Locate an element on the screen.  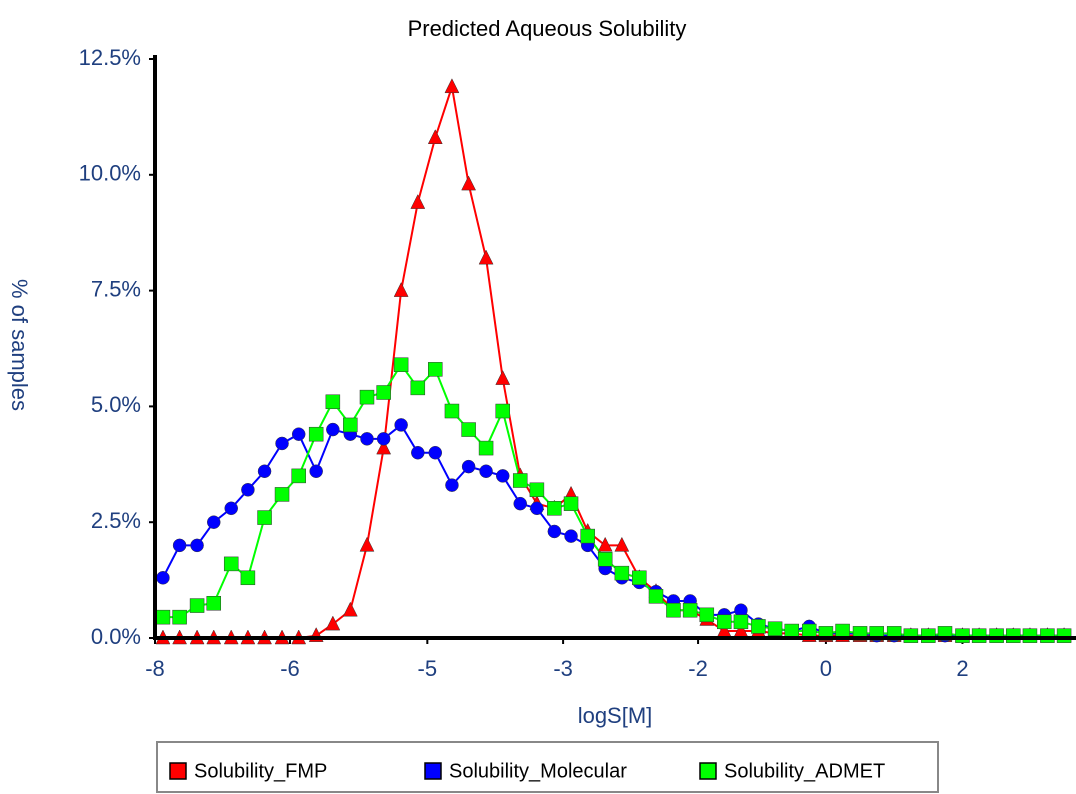
legend-label: Solubility_FMP is located at coordinates (260, 771).